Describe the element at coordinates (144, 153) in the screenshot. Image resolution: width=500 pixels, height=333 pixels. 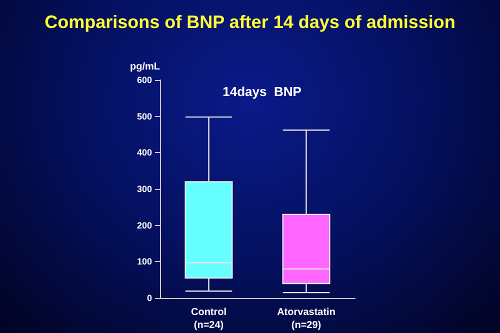
I see `y-tick-label: 400` at that location.